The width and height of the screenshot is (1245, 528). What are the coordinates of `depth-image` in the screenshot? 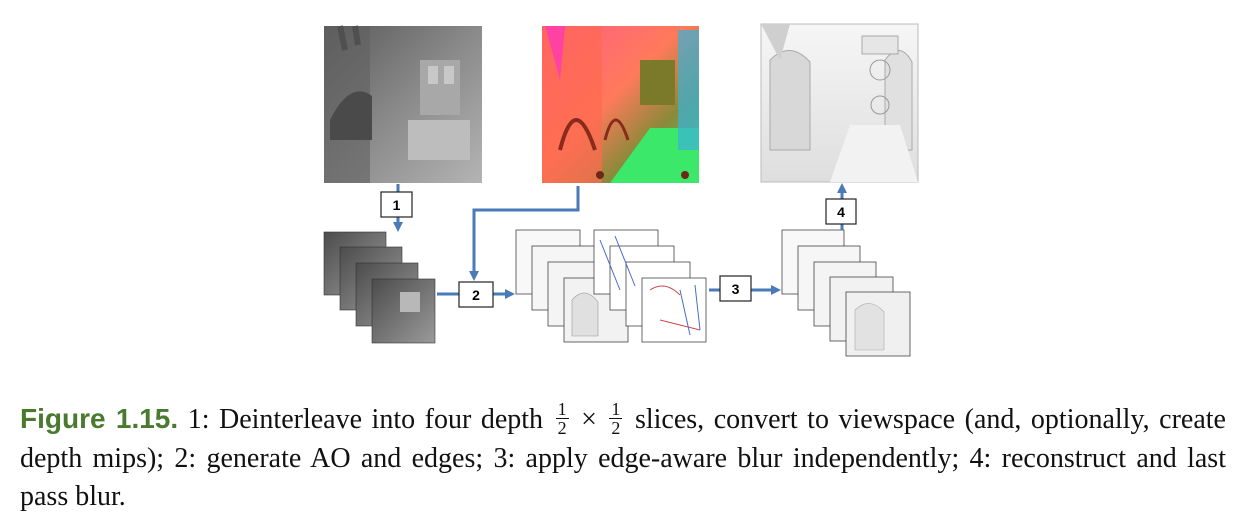 It's located at (403, 104).